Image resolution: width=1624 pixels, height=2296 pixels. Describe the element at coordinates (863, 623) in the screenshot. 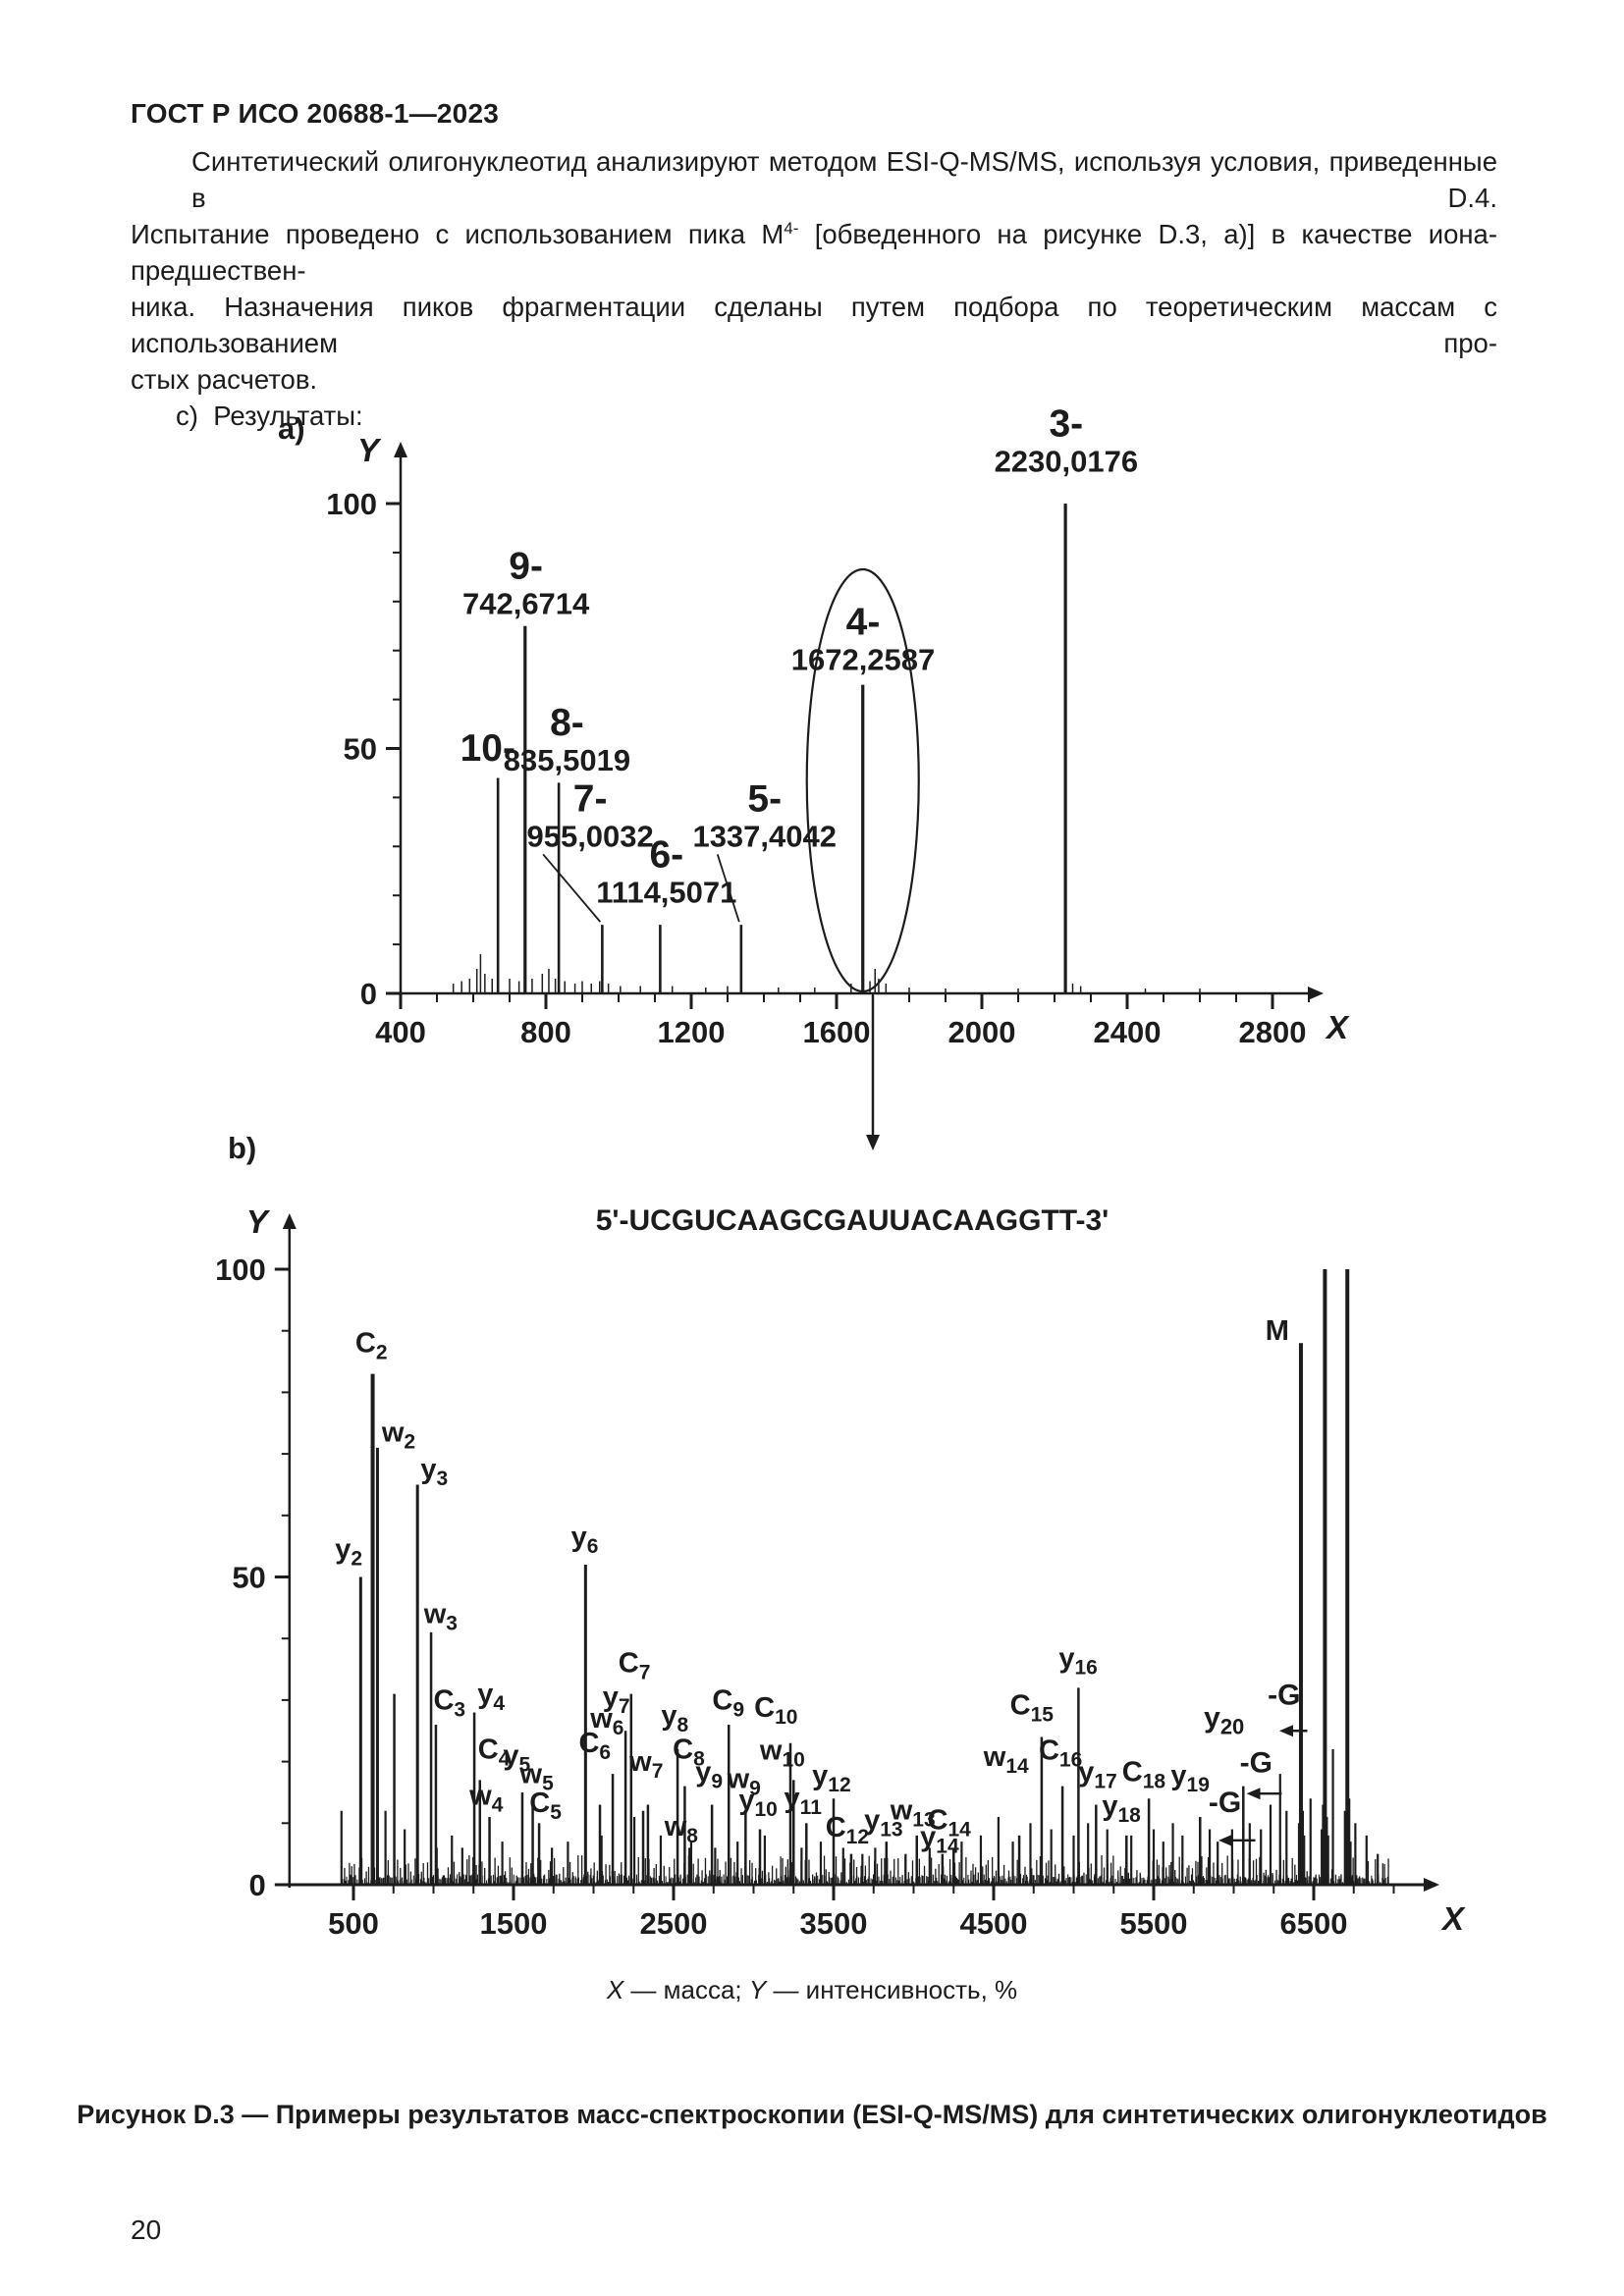

I see `peak-charge-label: 4-` at that location.